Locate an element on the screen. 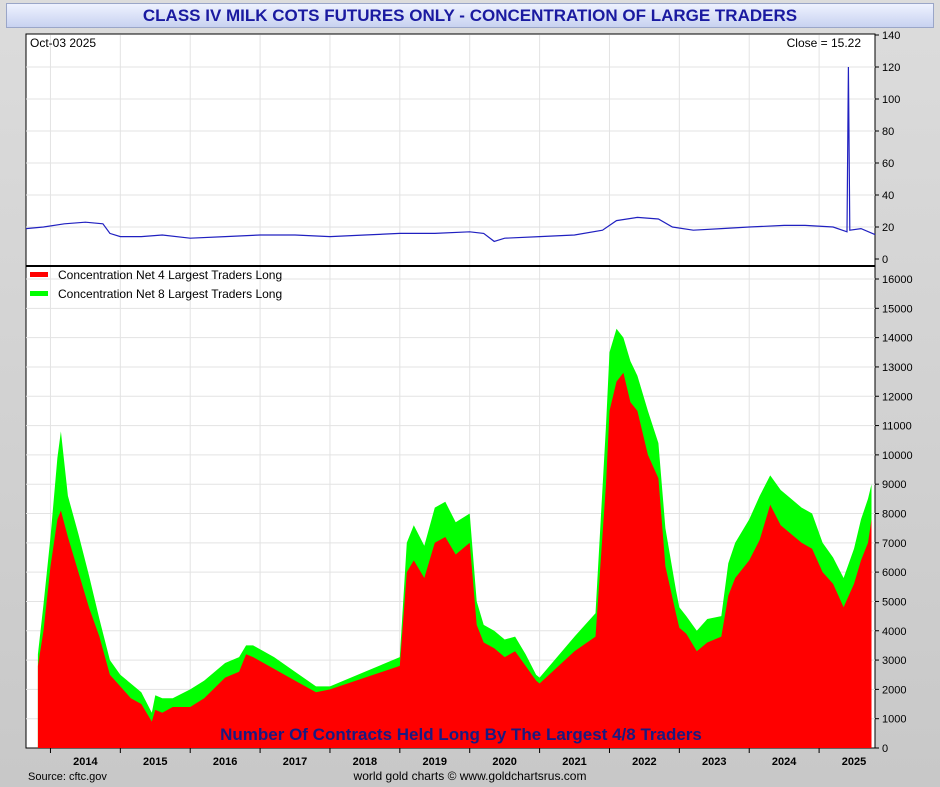 This screenshot has width=940, height=787. x-tick-label: 2024 is located at coordinates (784, 762).